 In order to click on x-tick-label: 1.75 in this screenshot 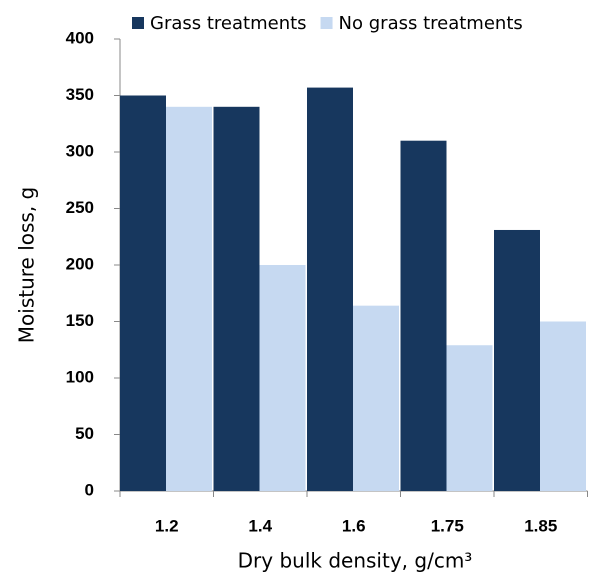, I will do `click(447, 525)`.